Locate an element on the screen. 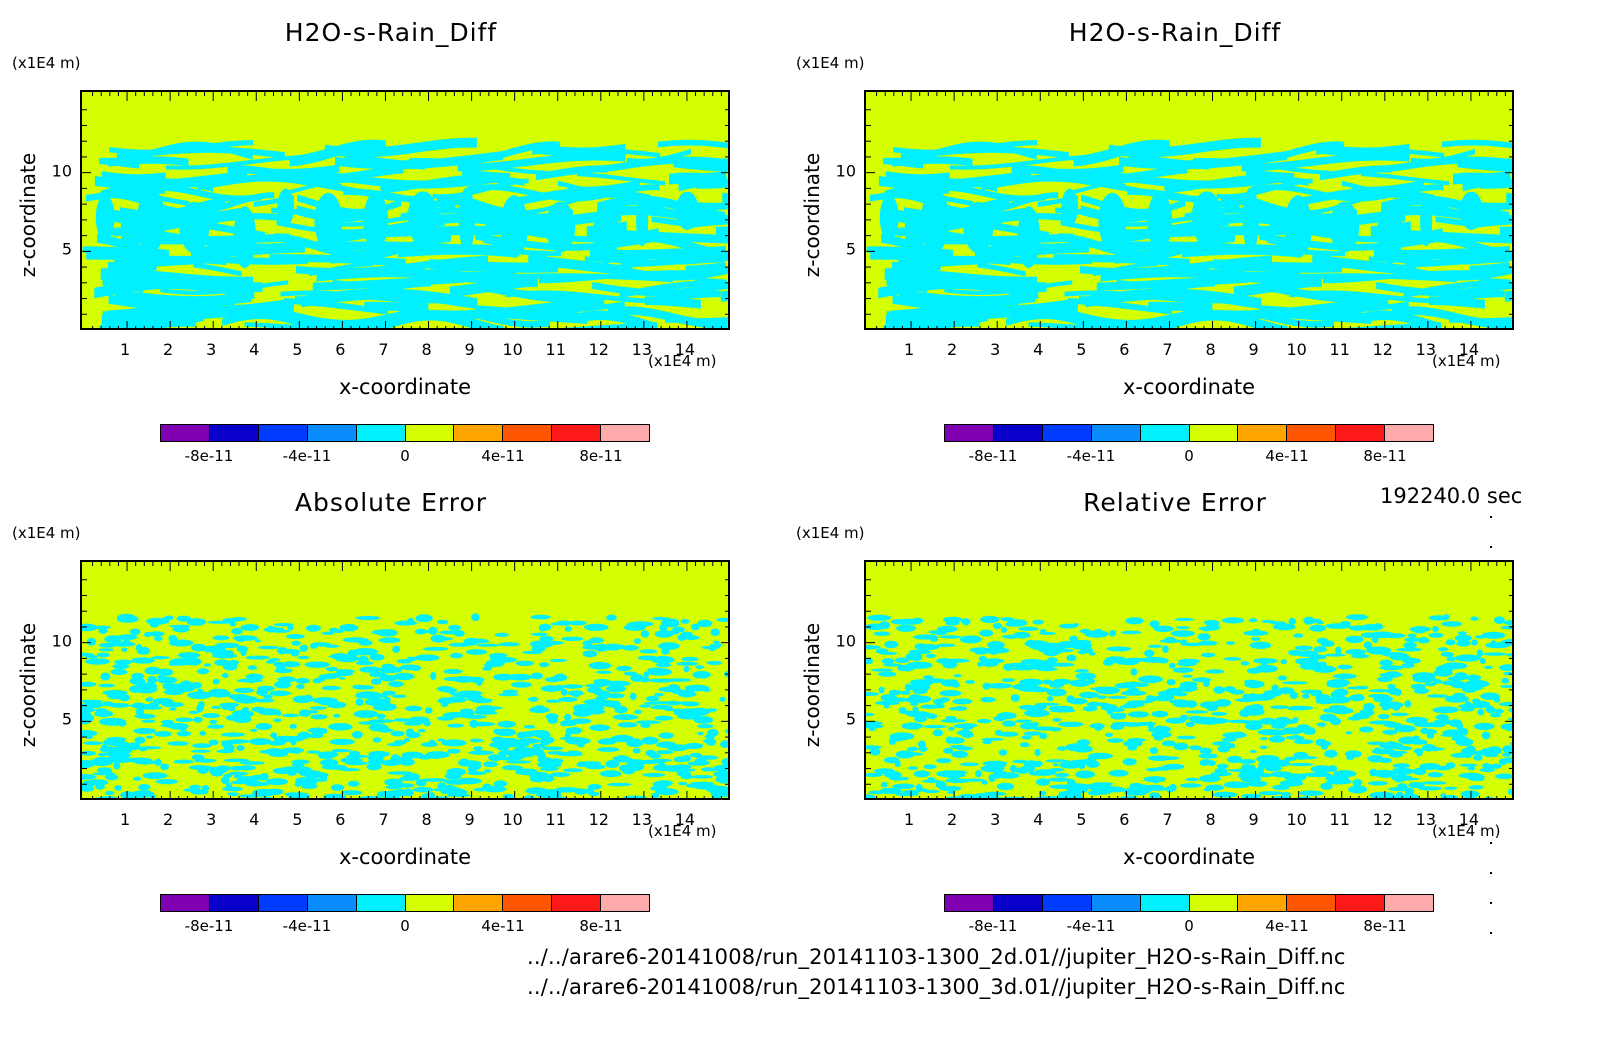  x-axis-label: x-coordinate is located at coordinates (1188, 857).